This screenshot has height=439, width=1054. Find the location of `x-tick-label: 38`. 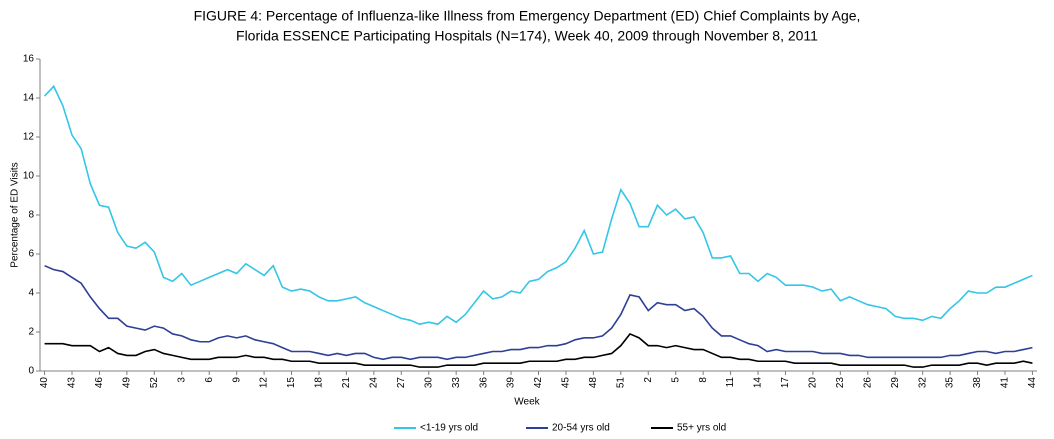

x-tick-label: 38 is located at coordinates (977, 383).